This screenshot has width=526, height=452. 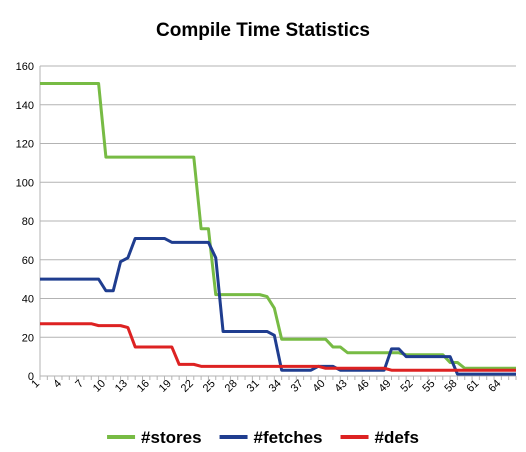 I want to click on y-tick-label: 100, so click(x=25, y=183).